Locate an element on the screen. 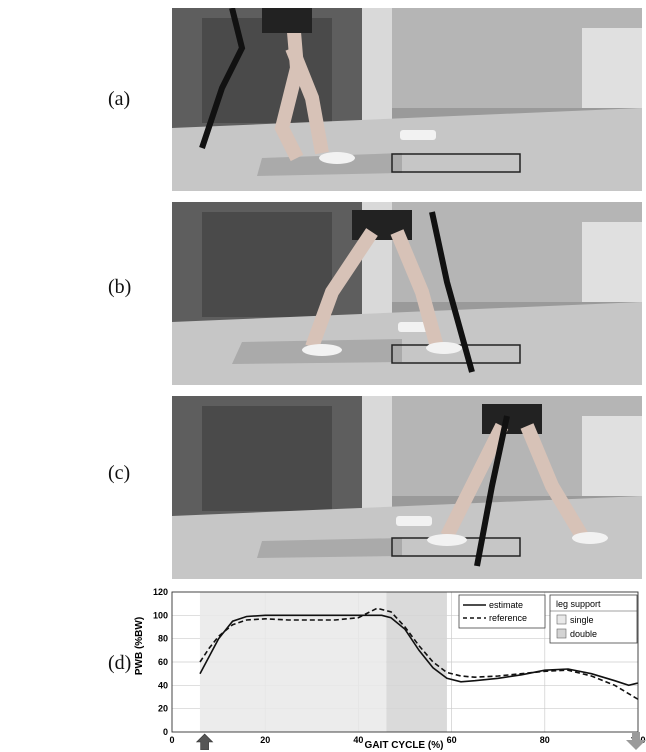 The width and height of the screenshot is (646, 752). legend-lines: estimate reference is located at coordinates (502, 611).